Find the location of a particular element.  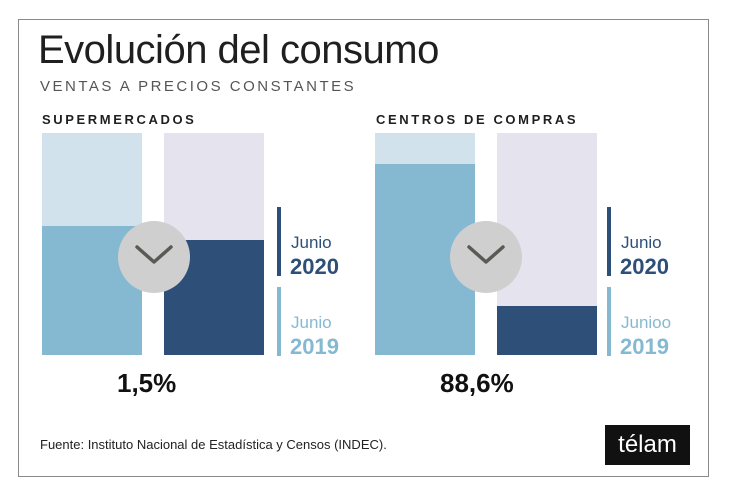

legend-year-2020-centros: 2020 is located at coordinates (644, 266).